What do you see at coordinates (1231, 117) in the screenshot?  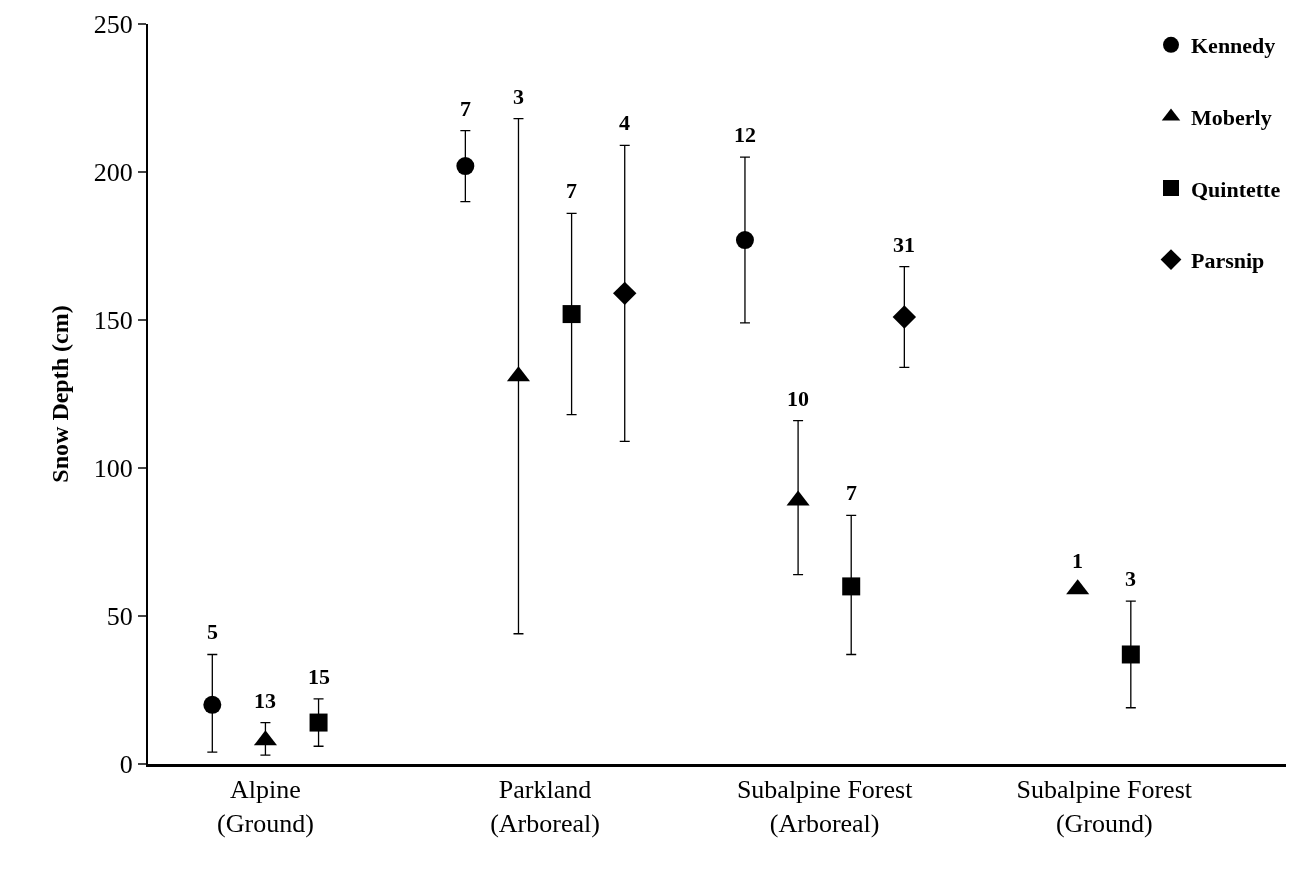 I see `legend-label: Moberly` at bounding box center [1231, 117].